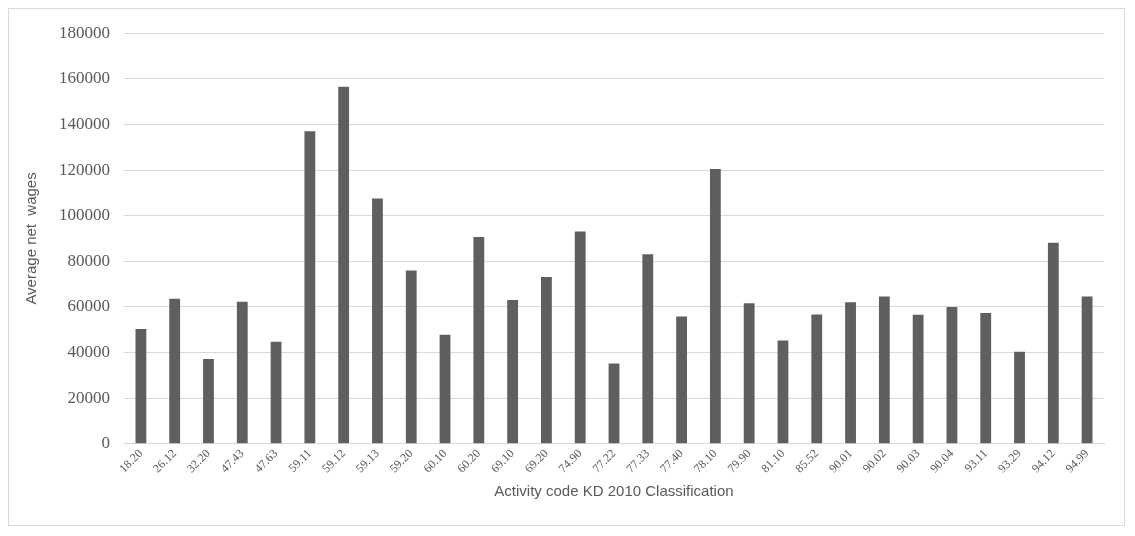 This screenshot has height=536, width=1135. Describe the element at coordinates (614, 491) in the screenshot. I see `x-axis-title: Activity code KD 2010 Classification` at that location.